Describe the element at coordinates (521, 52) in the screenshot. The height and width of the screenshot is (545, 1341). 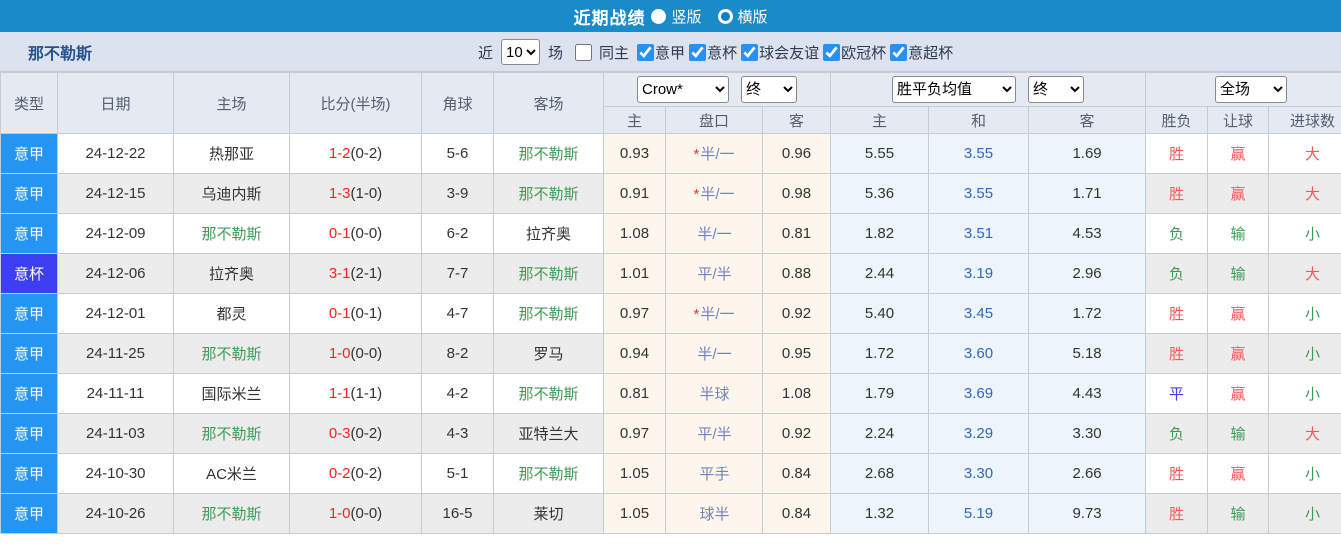
I see `recent-count-select: 10` at that location.